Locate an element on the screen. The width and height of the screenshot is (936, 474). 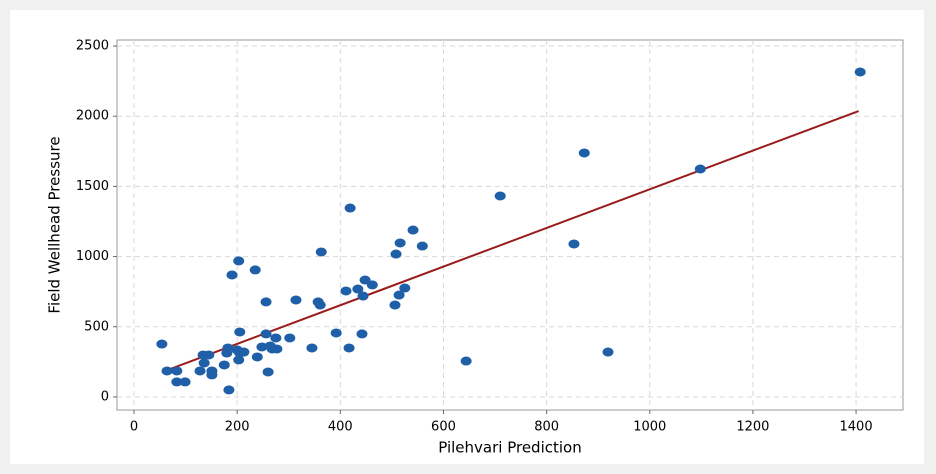
x-tick-label: 200 is located at coordinates (237, 427).